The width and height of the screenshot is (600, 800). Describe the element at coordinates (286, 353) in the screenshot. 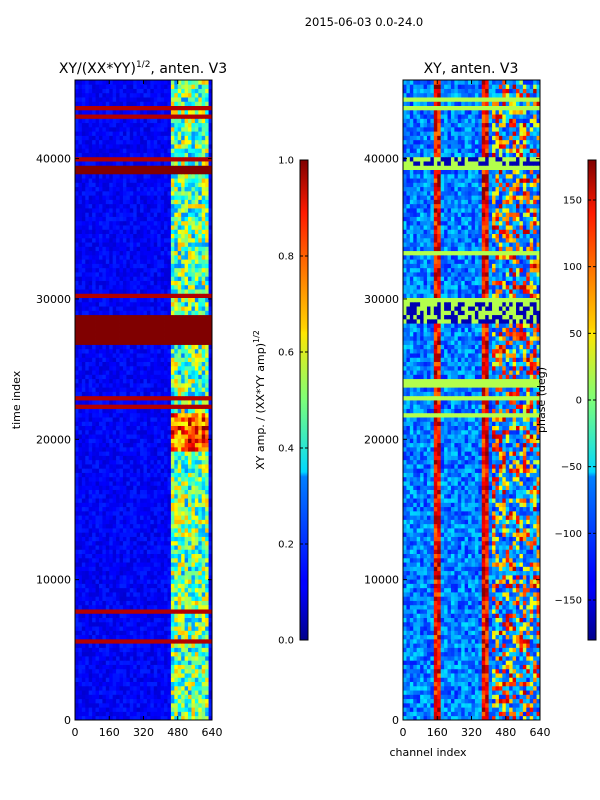

I see `colorbar-tick-label: 0.6` at that location.